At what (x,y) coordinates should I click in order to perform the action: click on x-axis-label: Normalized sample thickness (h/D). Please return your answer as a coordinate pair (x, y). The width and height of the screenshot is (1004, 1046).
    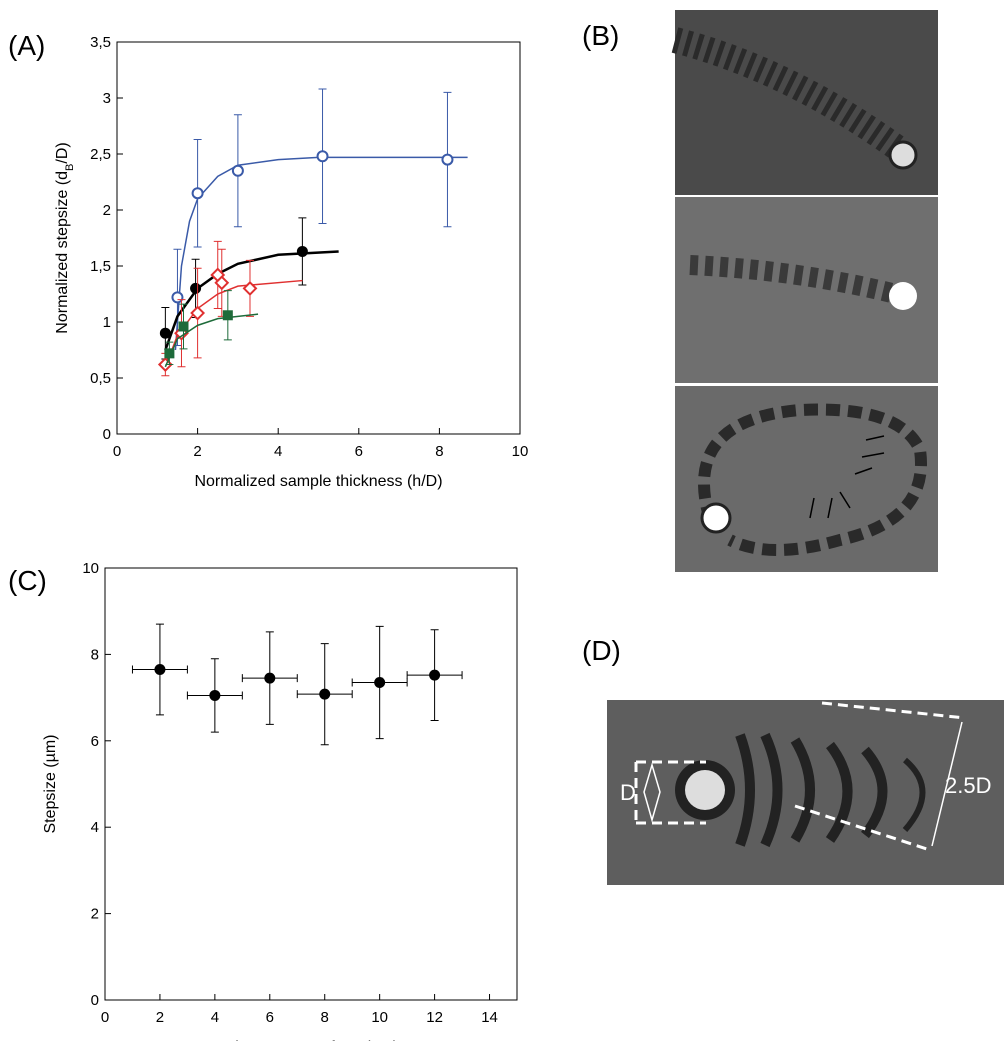
    Looking at the image, I should click on (318, 481).